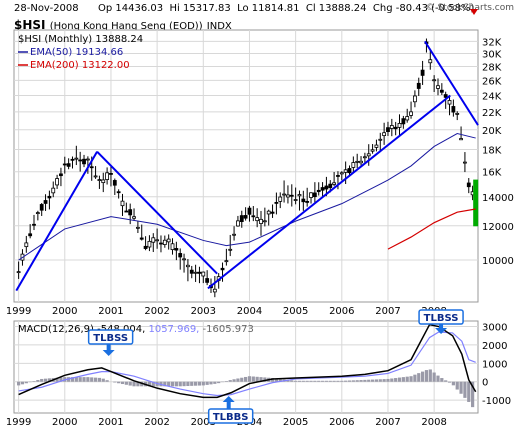  Describe the element at coordinates (247, 364) in the screenshot. I see `macd-signal-line` at that location.